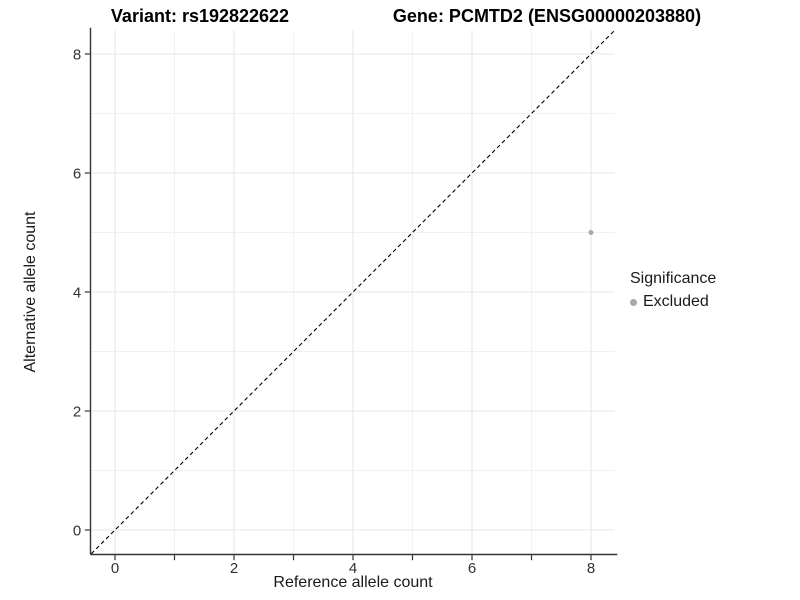 The image size is (800, 600). What do you see at coordinates (591, 232) in the screenshot?
I see `data-point` at bounding box center [591, 232].